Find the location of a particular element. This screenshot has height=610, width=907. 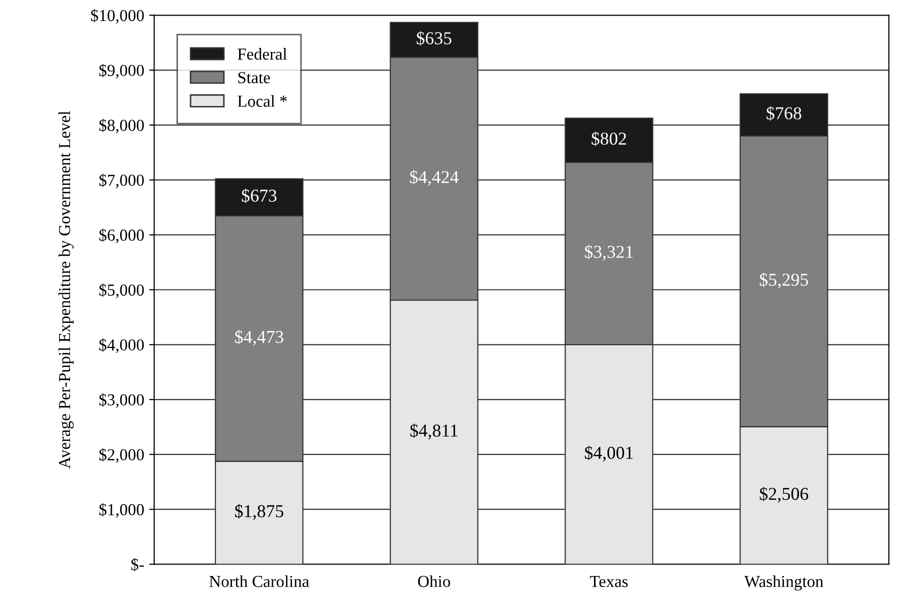

x-tick-label: North Carolina is located at coordinates (259, 581).